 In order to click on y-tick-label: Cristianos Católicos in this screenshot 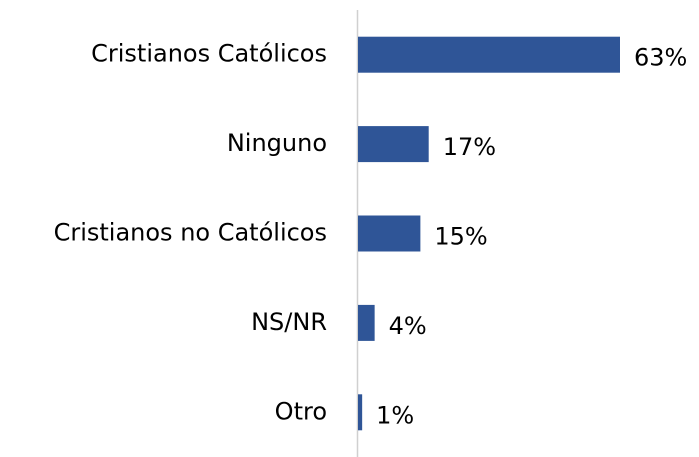, I will do `click(209, 54)`.